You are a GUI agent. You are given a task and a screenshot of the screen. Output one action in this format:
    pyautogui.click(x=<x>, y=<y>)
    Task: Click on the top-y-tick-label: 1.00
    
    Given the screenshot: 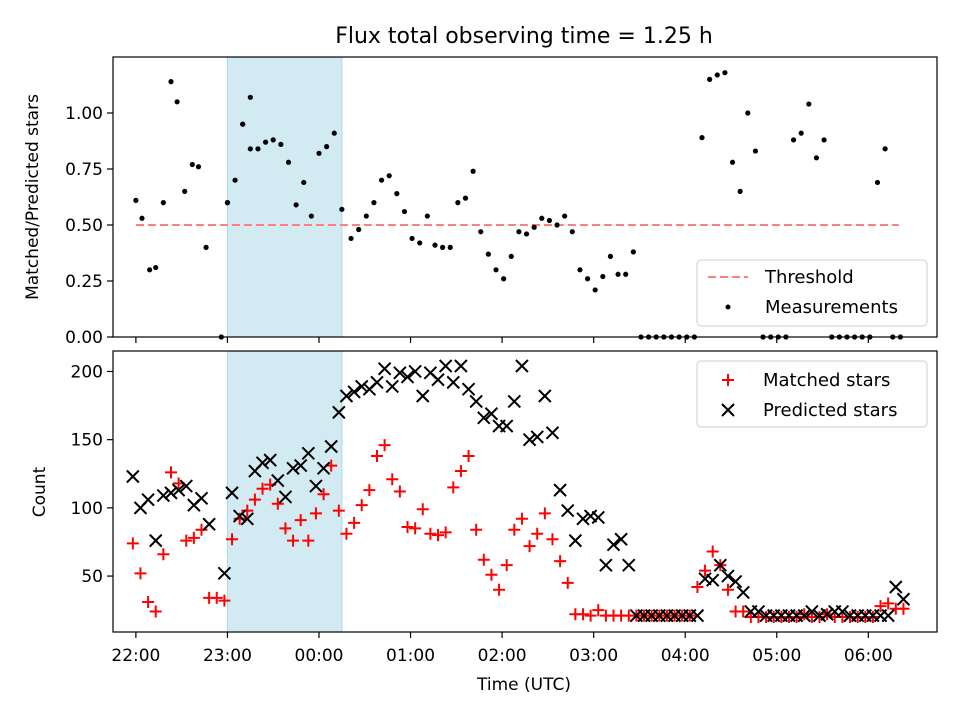 What is the action you would take?
    pyautogui.click(x=84, y=114)
    